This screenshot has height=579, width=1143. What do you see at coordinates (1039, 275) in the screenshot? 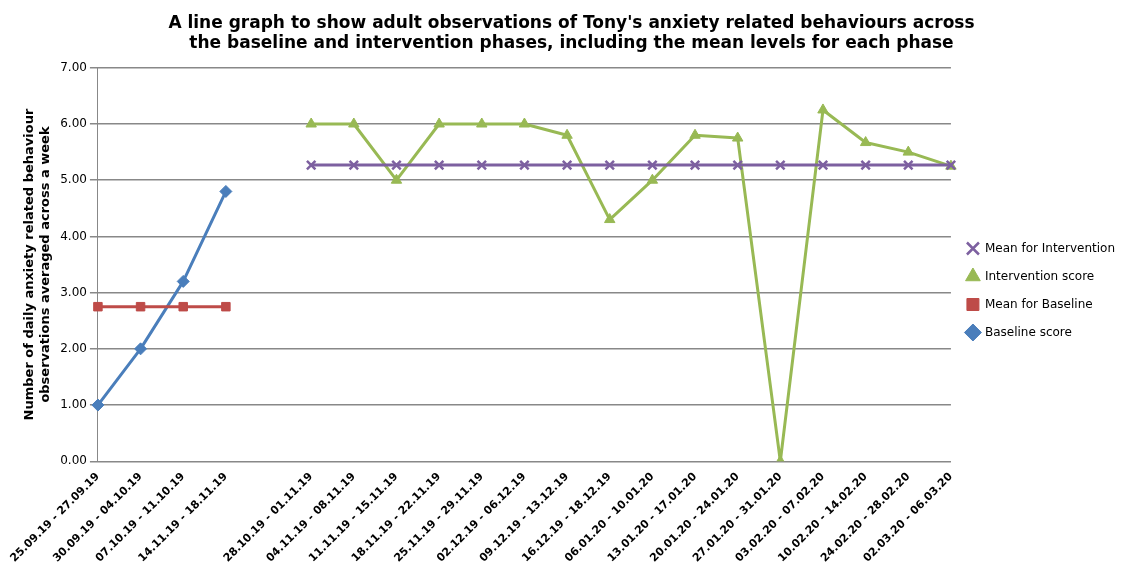
I see `legend-label: Intervention score` at bounding box center [1039, 275].